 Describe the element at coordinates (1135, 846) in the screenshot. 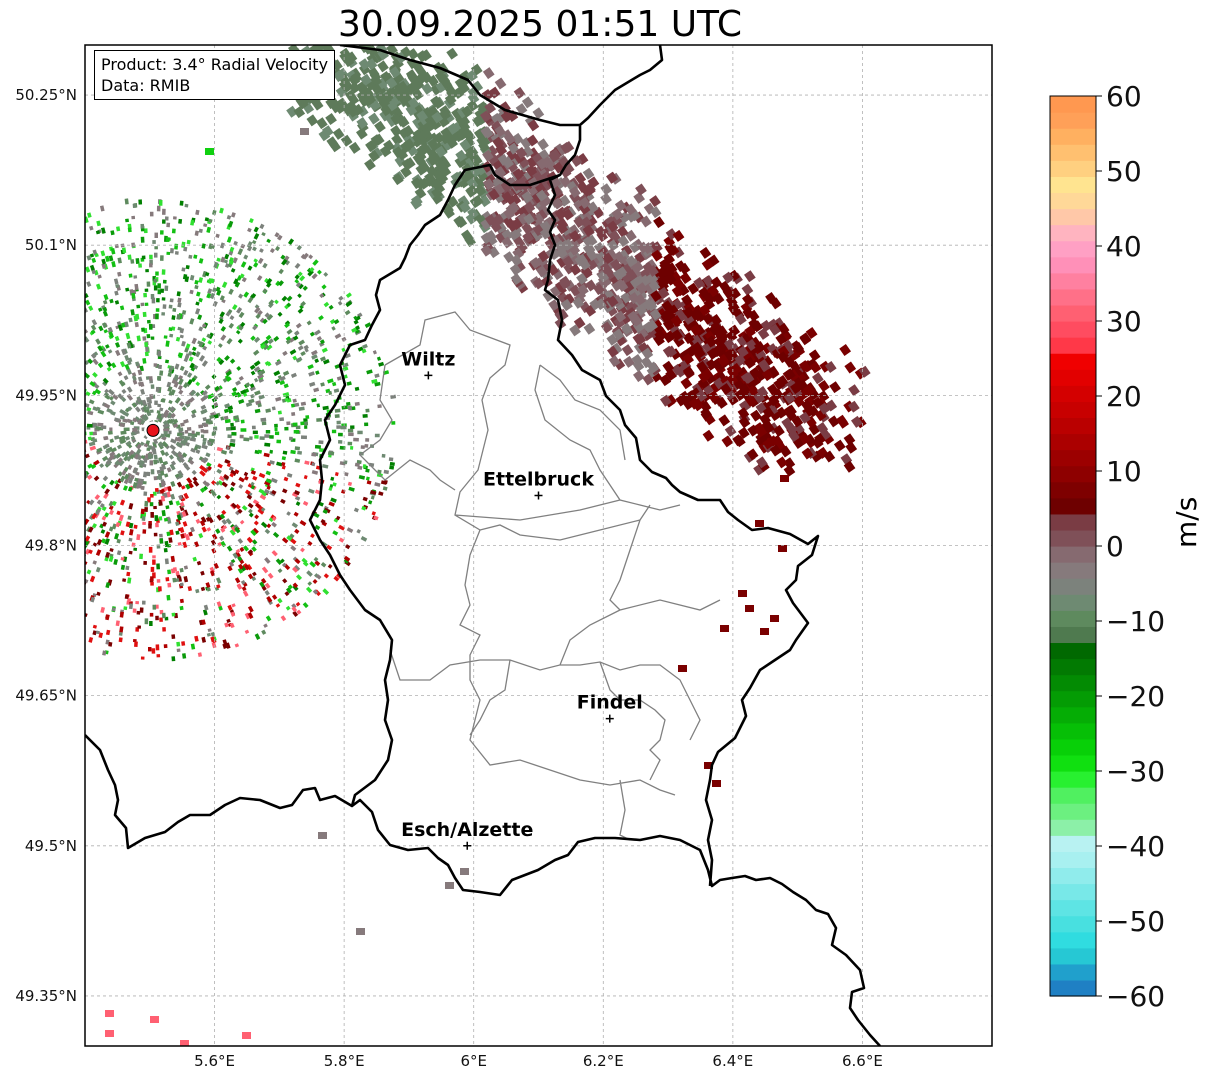

I see `colorbar-tick-label: −40` at that location.